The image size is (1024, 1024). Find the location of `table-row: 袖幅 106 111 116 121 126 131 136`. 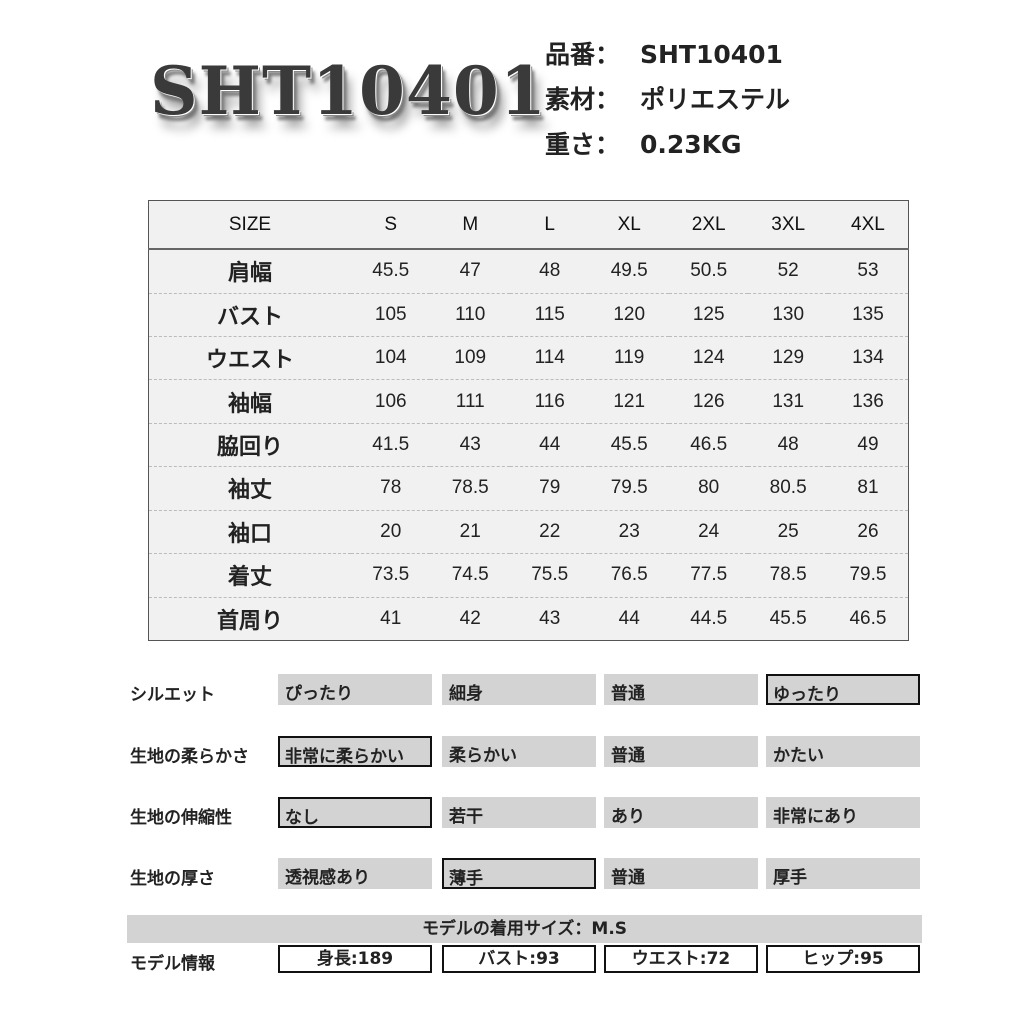

table-row: 袖幅 106 111 116 121 126 131 136 is located at coordinates (528, 401).